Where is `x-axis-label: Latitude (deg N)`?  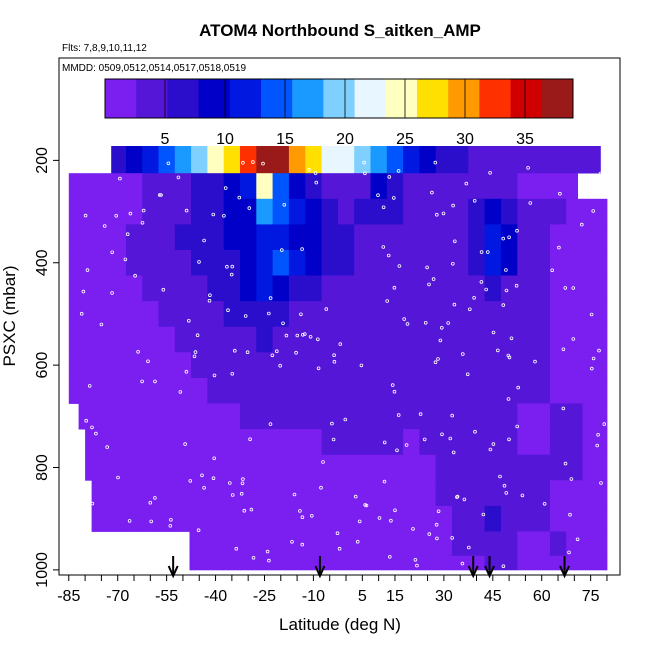
x-axis-label: Latitude (deg N) is located at coordinates (340, 624).